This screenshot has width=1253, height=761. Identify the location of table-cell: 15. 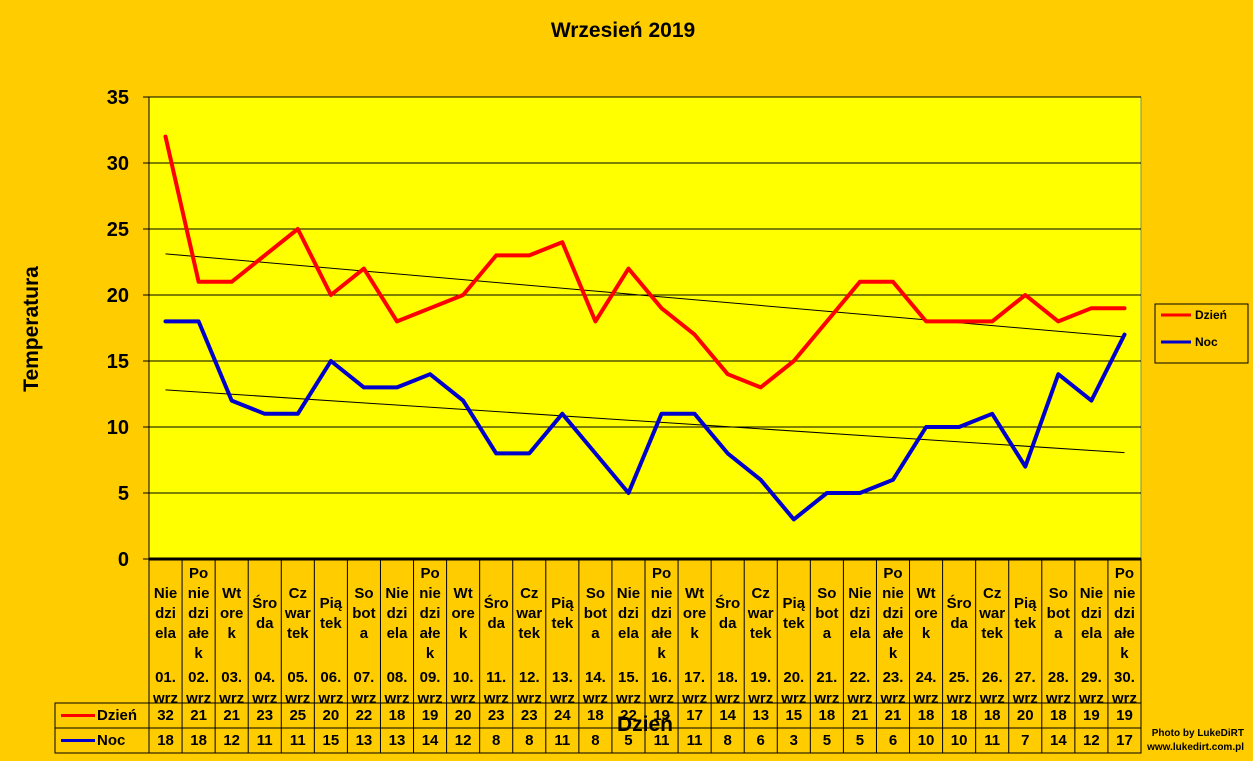
(793, 715).